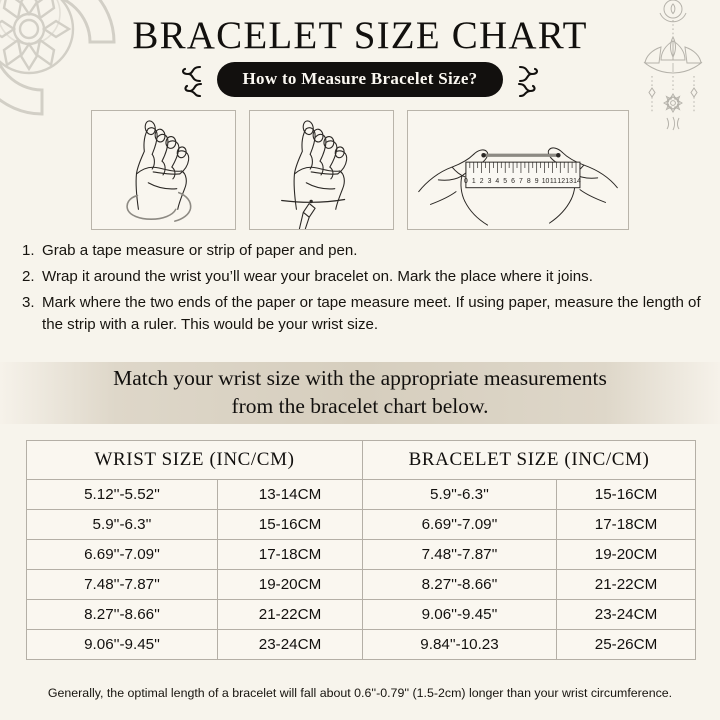 This screenshot has width=720, height=720. What do you see at coordinates (290, 494) in the screenshot?
I see `cell-wrist-cm: 13-14CM` at bounding box center [290, 494].